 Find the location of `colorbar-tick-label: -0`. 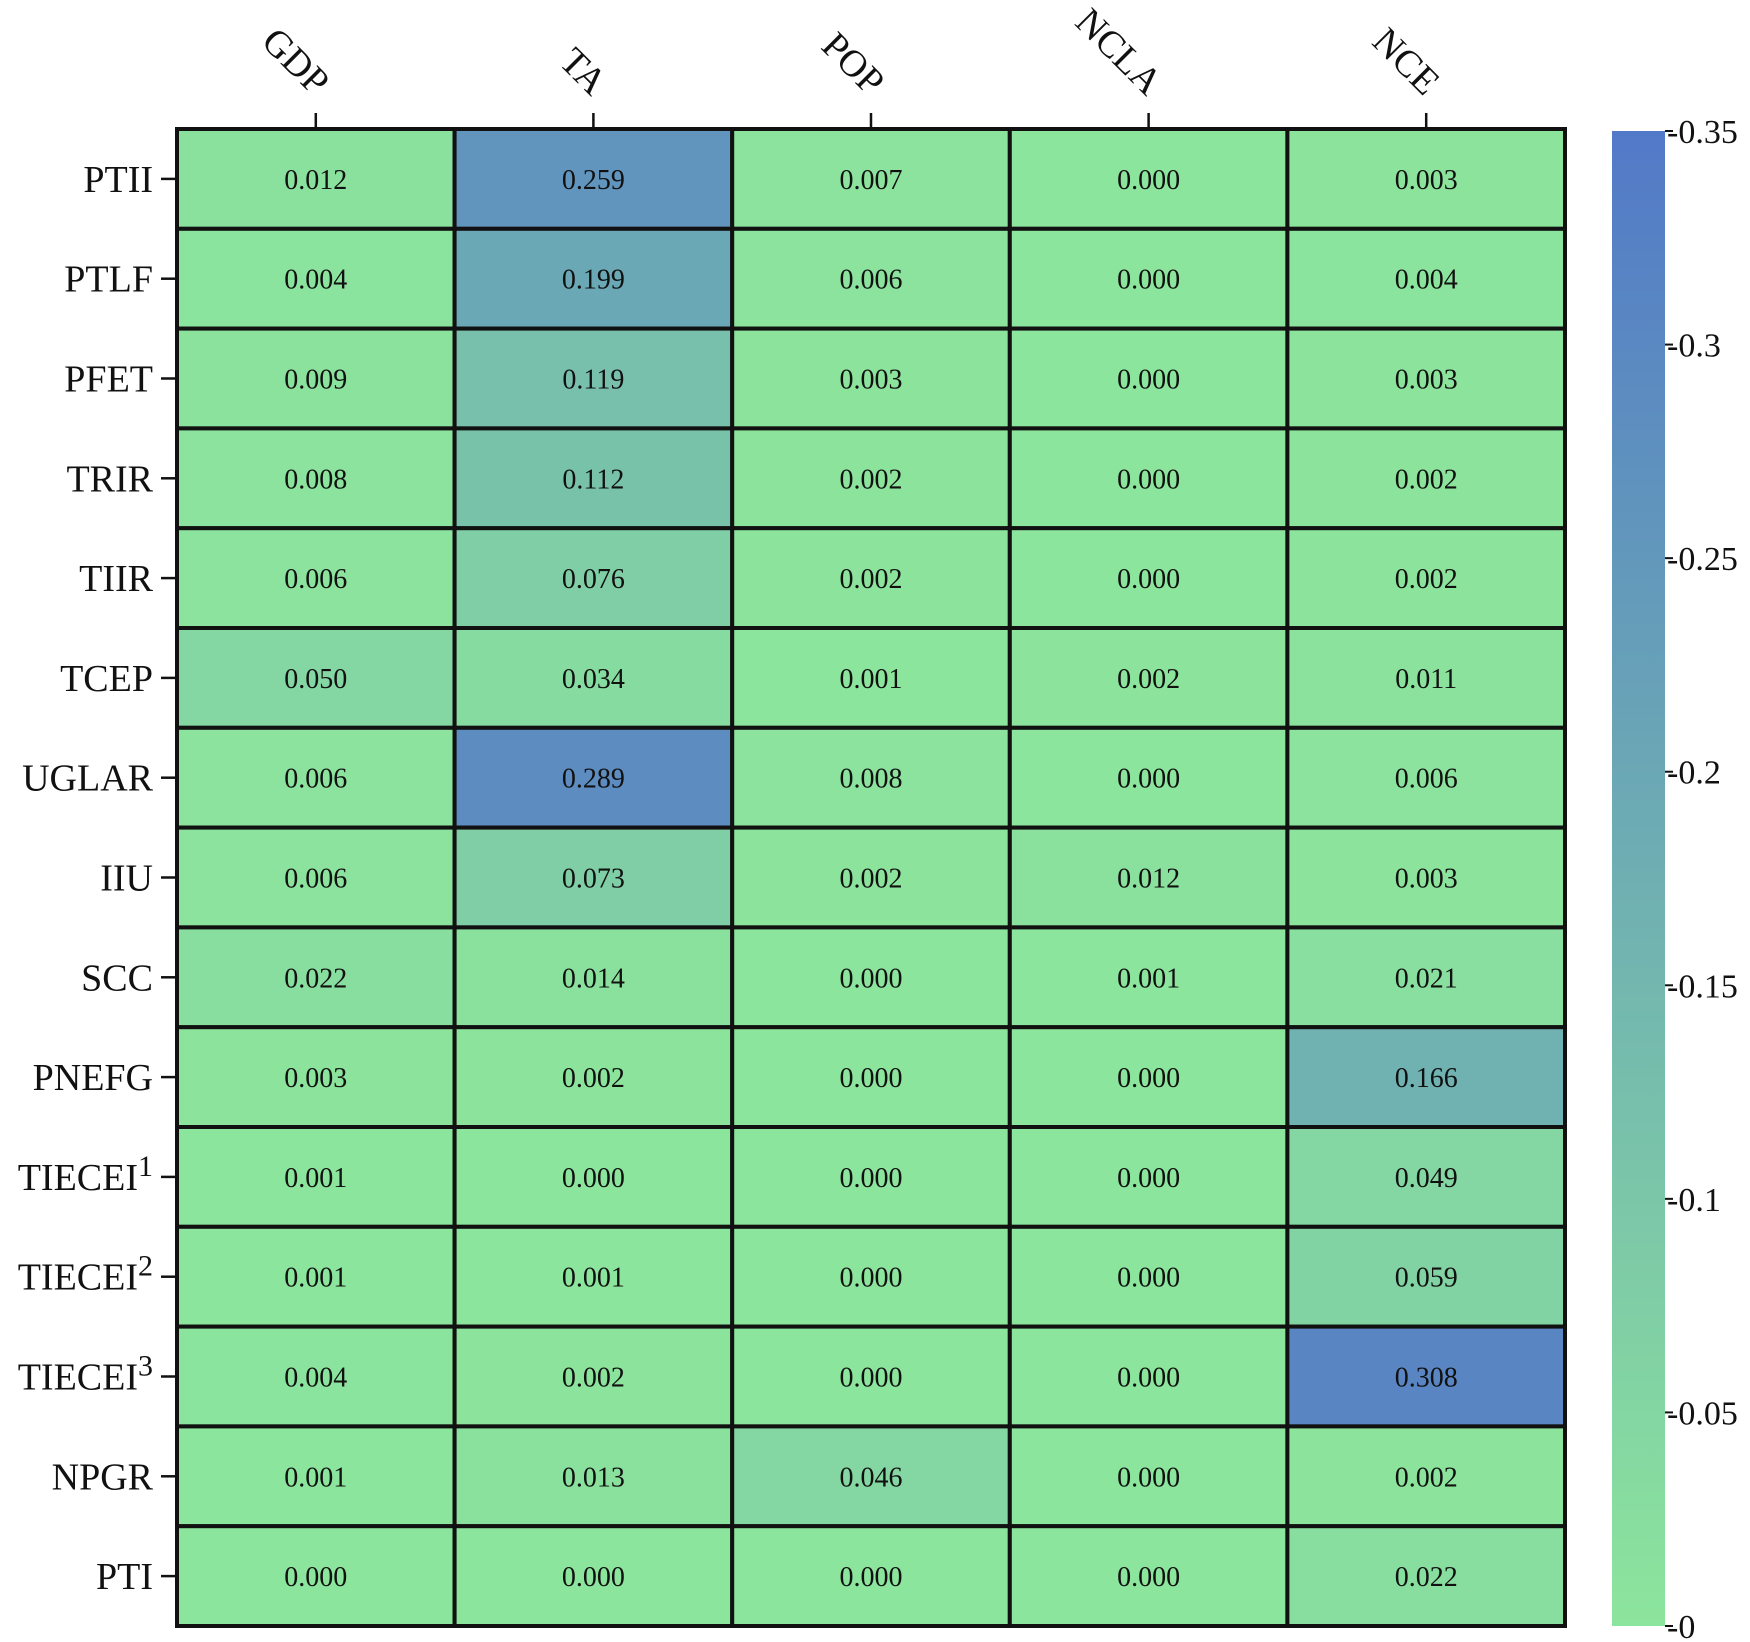

colorbar-tick-label: -0 is located at coordinates (1681, 1625).